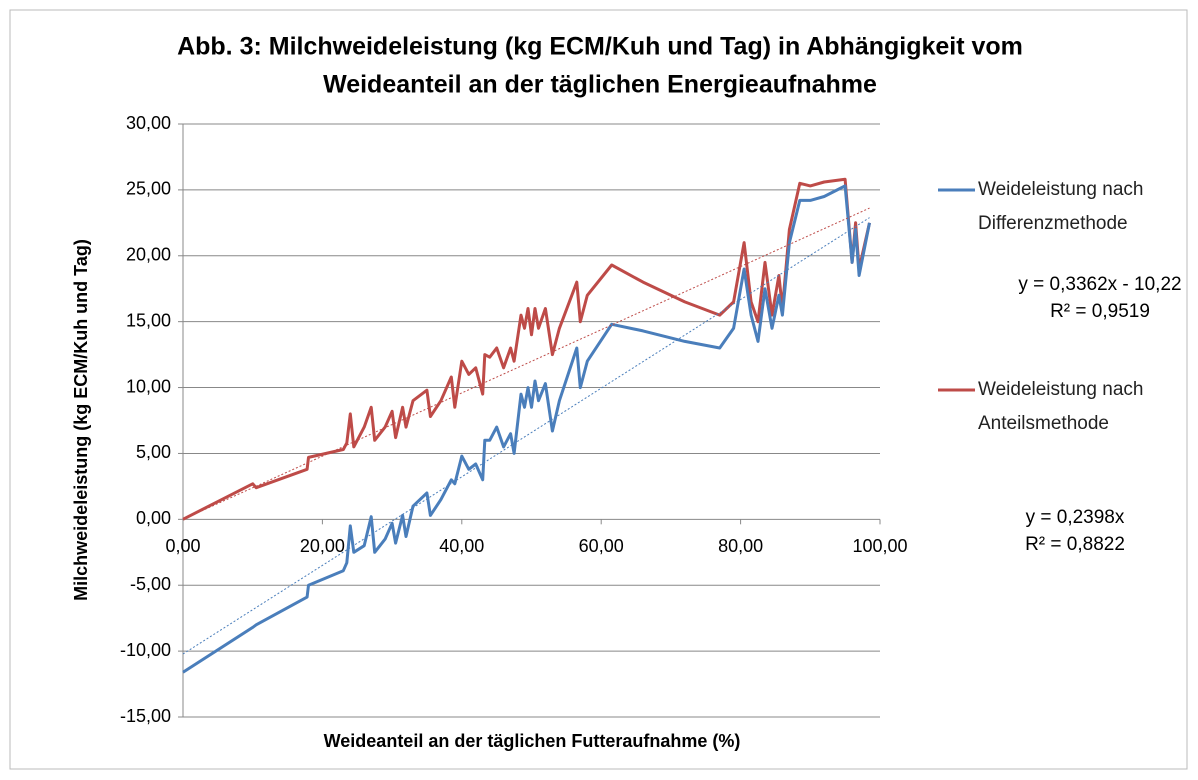  What do you see at coordinates (148, 386) in the screenshot?
I see `y-tick-label: 10,00` at bounding box center [148, 386].